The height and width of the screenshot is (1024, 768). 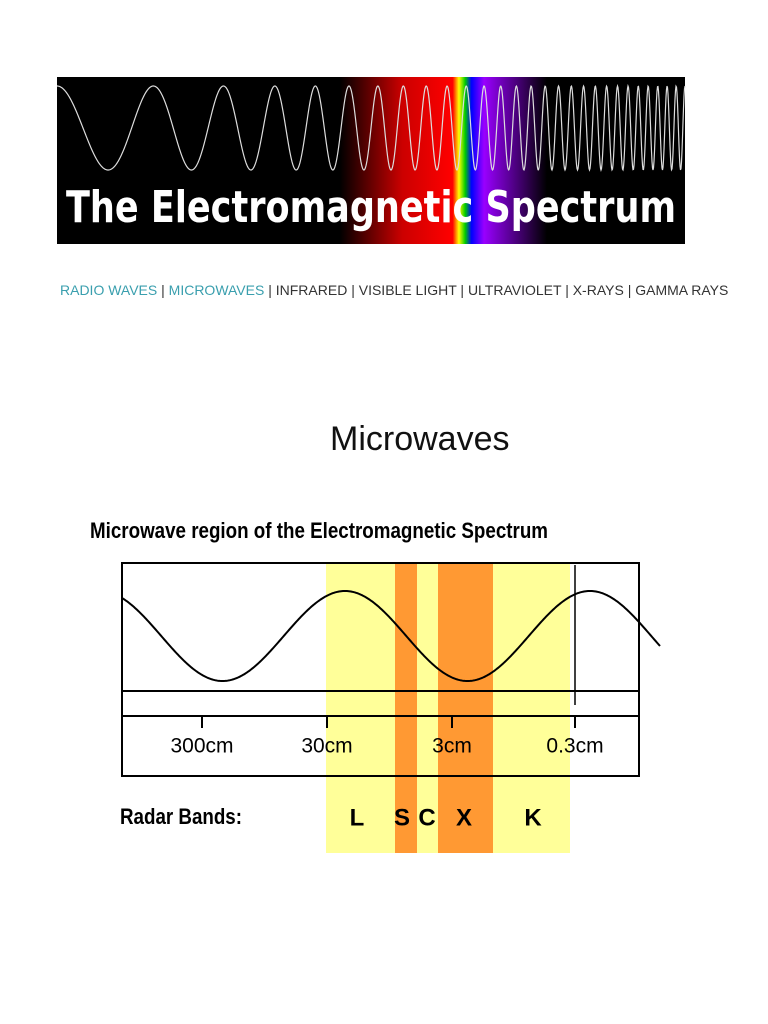 What do you see at coordinates (109, 290) in the screenshot?
I see `nav-link: RADIO WAVES` at bounding box center [109, 290].